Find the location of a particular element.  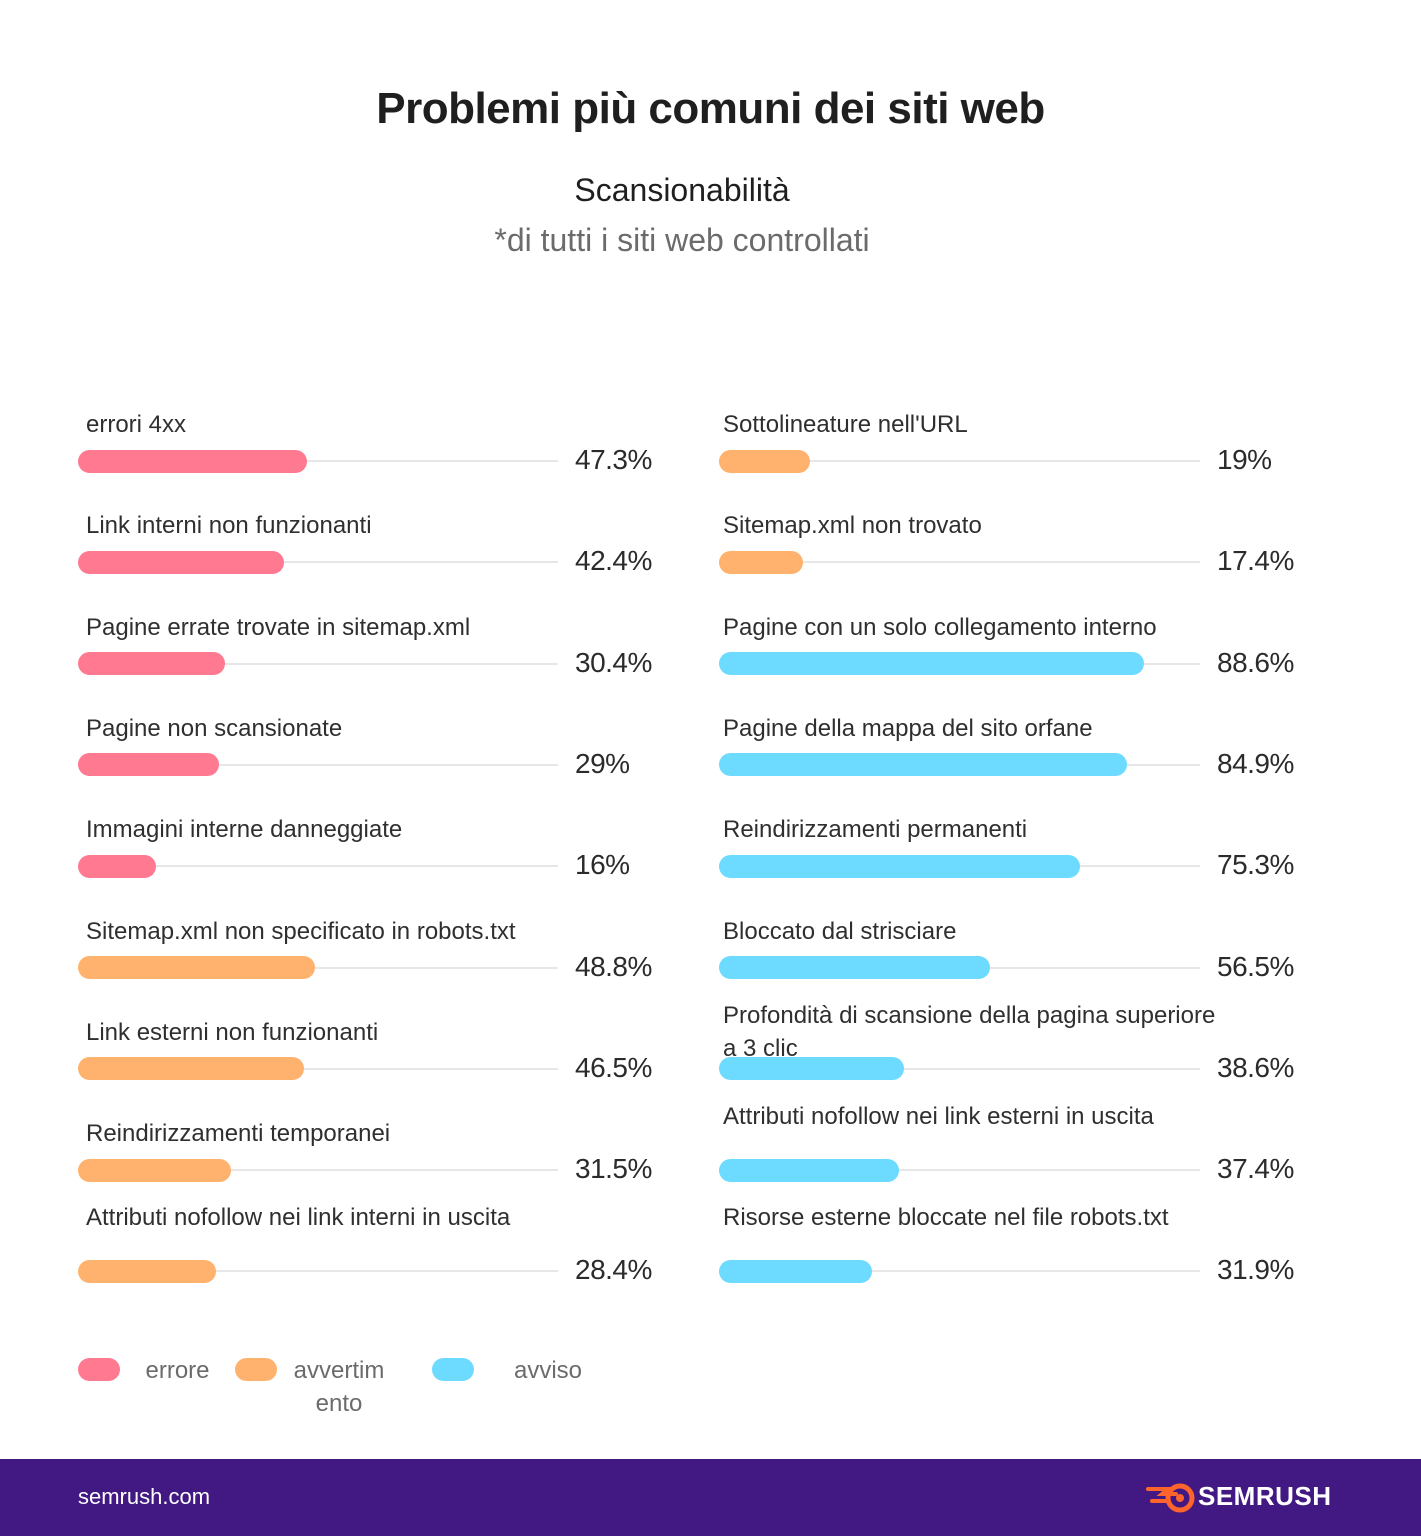

bar-value: 46.5% is located at coordinates (613, 1067).